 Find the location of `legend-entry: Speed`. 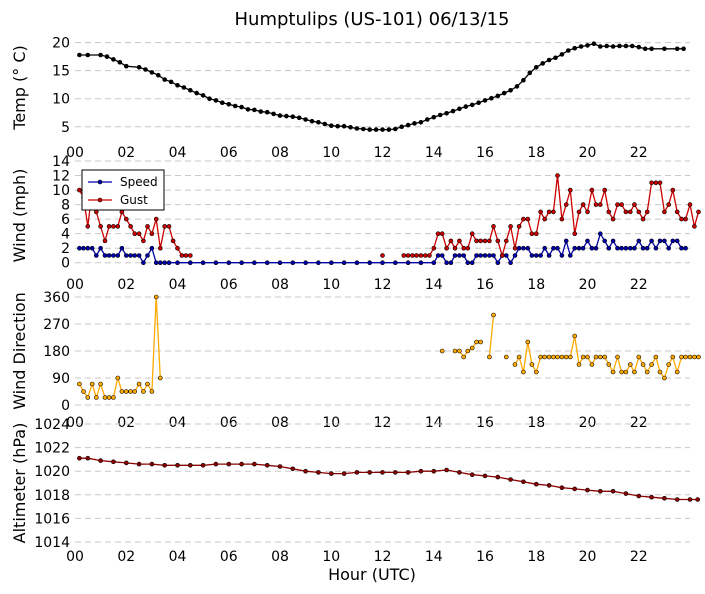

legend-entry: Speed is located at coordinates (139, 182).